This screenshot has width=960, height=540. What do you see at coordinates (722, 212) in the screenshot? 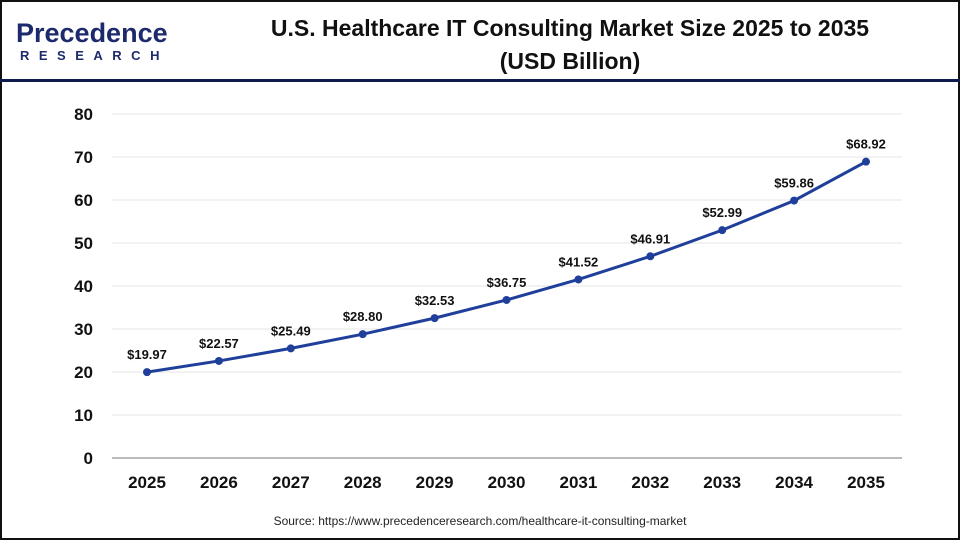
I see `data-label: $52.99` at bounding box center [722, 212].